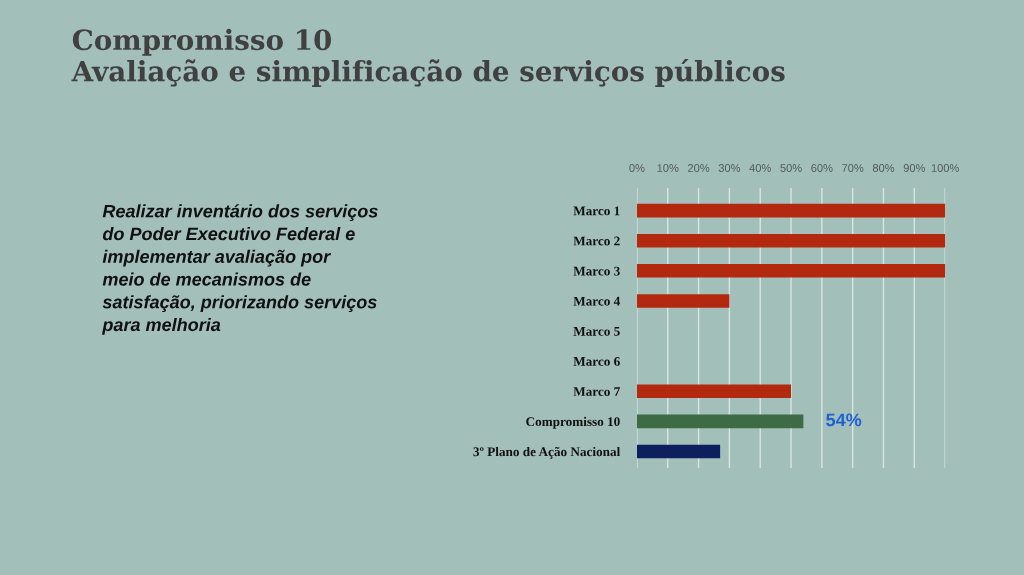 The image size is (1024, 575). I want to click on x-tick-label: 60%, so click(822, 168).